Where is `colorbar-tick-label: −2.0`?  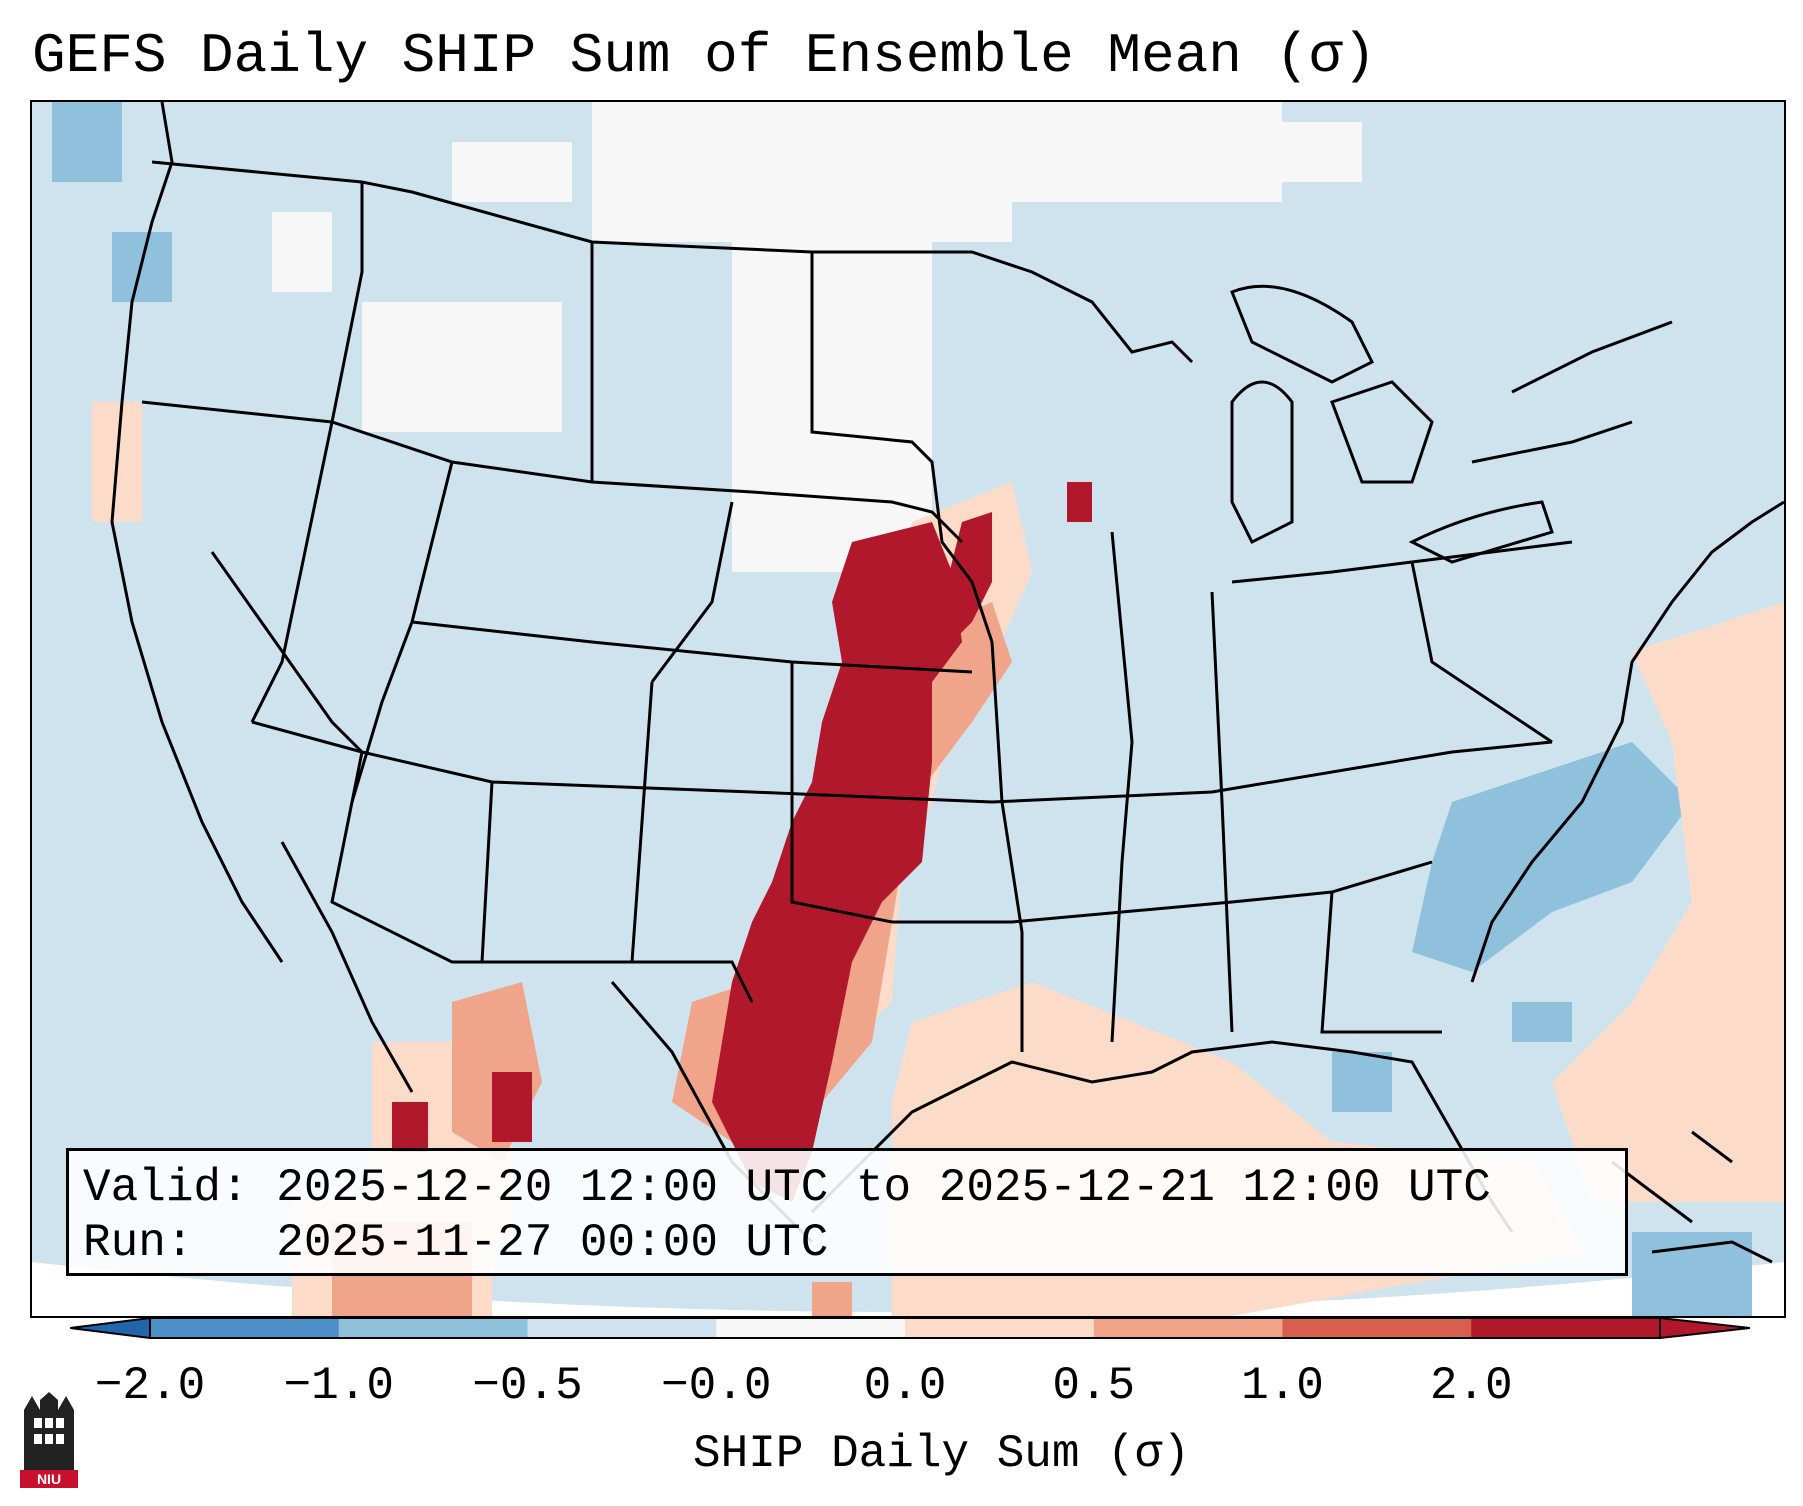 colorbar-tick-label: −2.0 is located at coordinates (150, 1386).